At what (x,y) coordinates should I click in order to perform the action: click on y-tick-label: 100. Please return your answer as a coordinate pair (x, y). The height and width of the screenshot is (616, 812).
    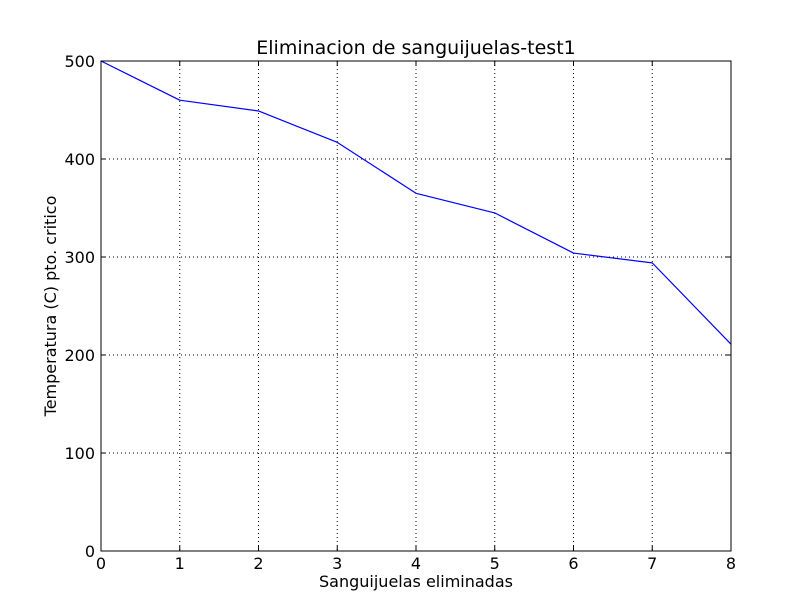
    Looking at the image, I should click on (79, 453).